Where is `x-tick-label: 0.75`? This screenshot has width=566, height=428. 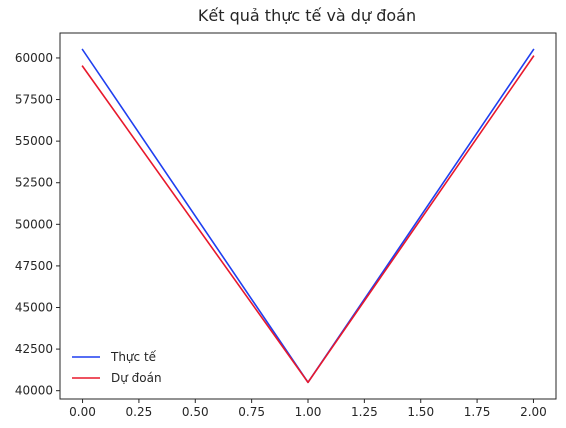 x-tick-label: 0.75 is located at coordinates (251, 412).